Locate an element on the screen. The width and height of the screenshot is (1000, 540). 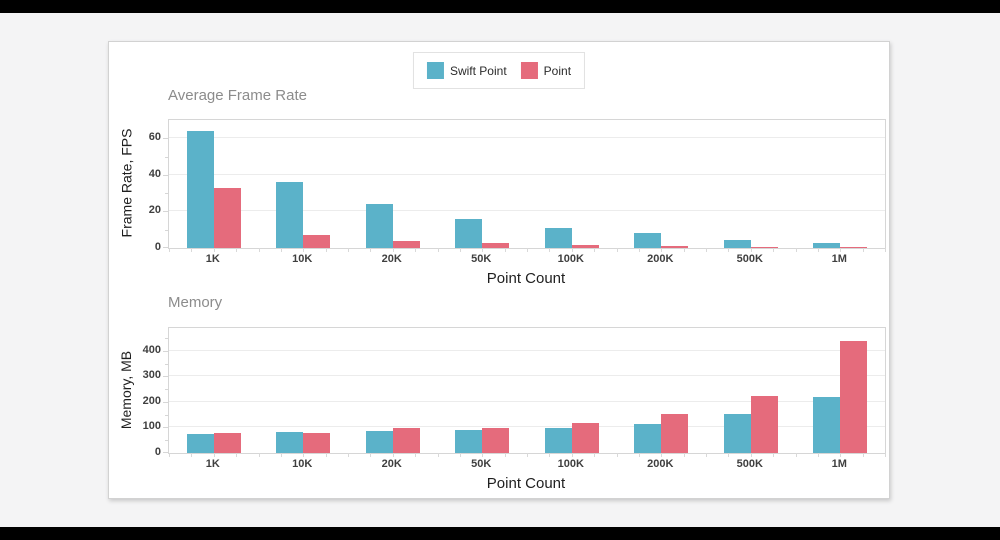
chart-title-frame-rate: Average Frame Rate is located at coordinates (237, 95).